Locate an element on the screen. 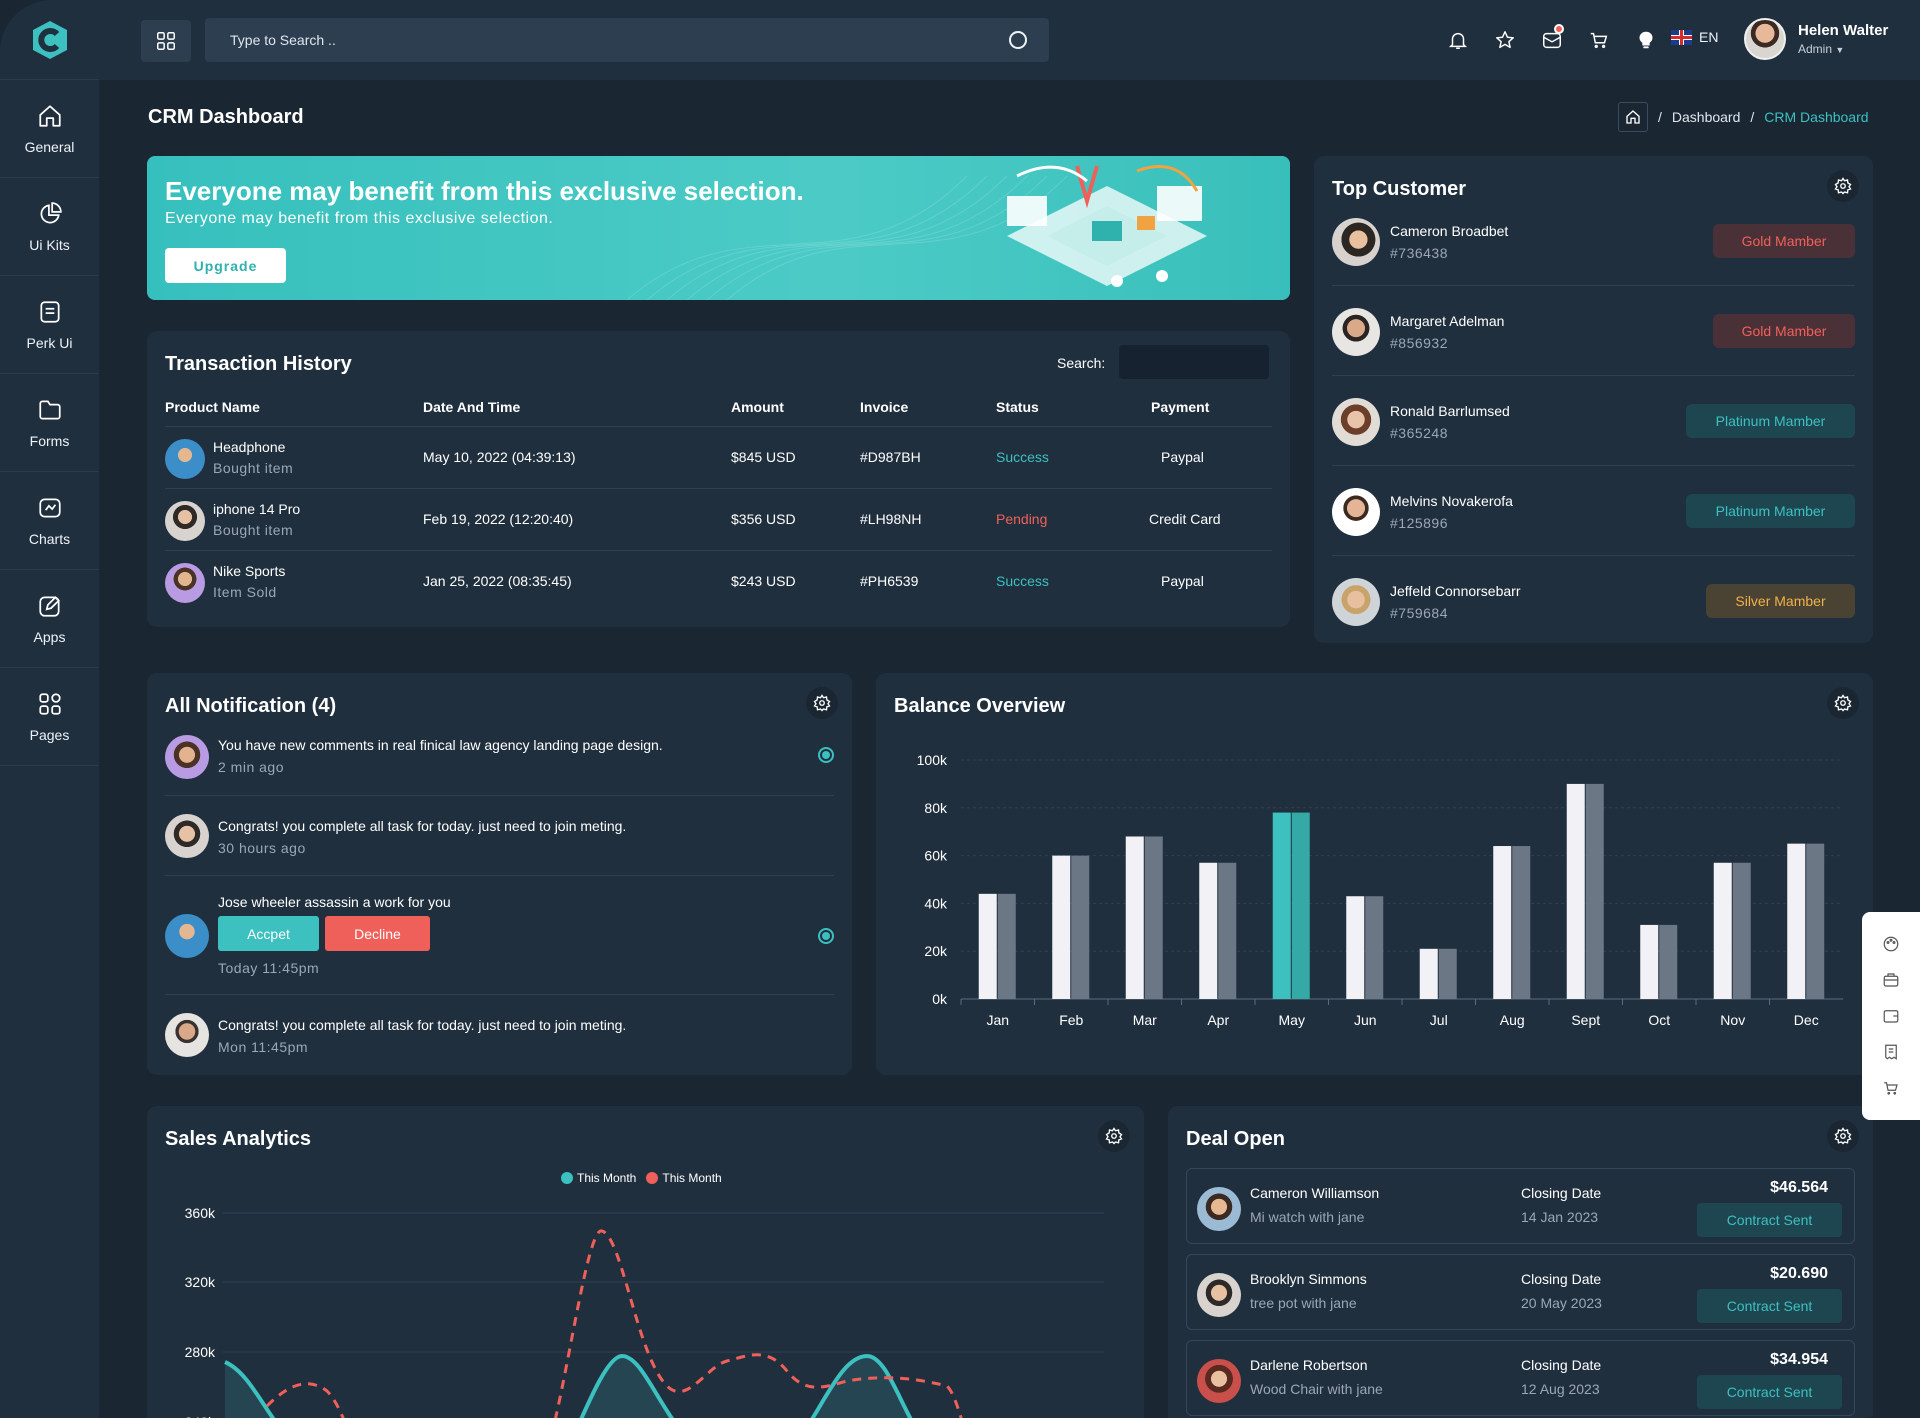 The height and width of the screenshot is (1418, 1920). accept-button: Accpet is located at coordinates (268, 933).